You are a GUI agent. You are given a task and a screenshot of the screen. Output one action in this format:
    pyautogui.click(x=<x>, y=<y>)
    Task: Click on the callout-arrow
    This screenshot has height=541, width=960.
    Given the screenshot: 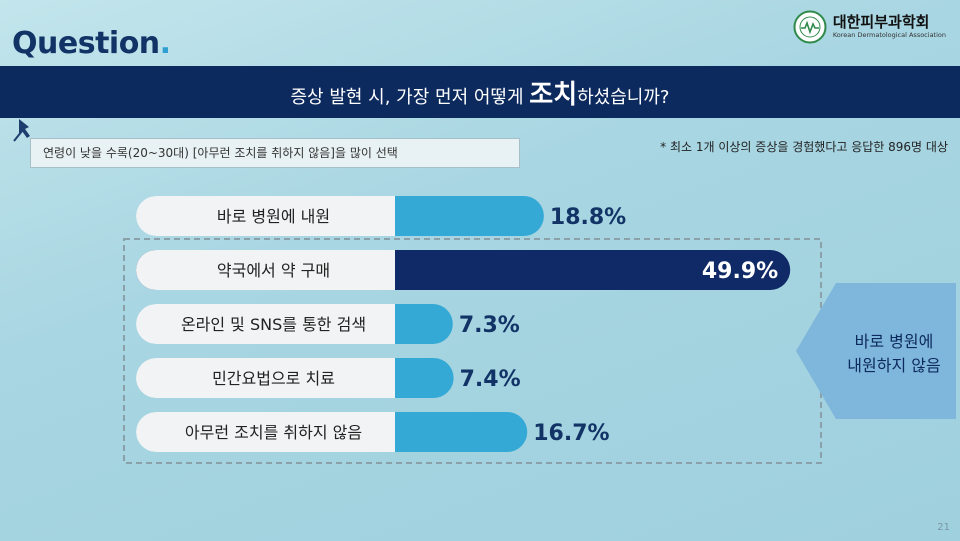 What is the action you would take?
    pyautogui.click(x=876, y=351)
    